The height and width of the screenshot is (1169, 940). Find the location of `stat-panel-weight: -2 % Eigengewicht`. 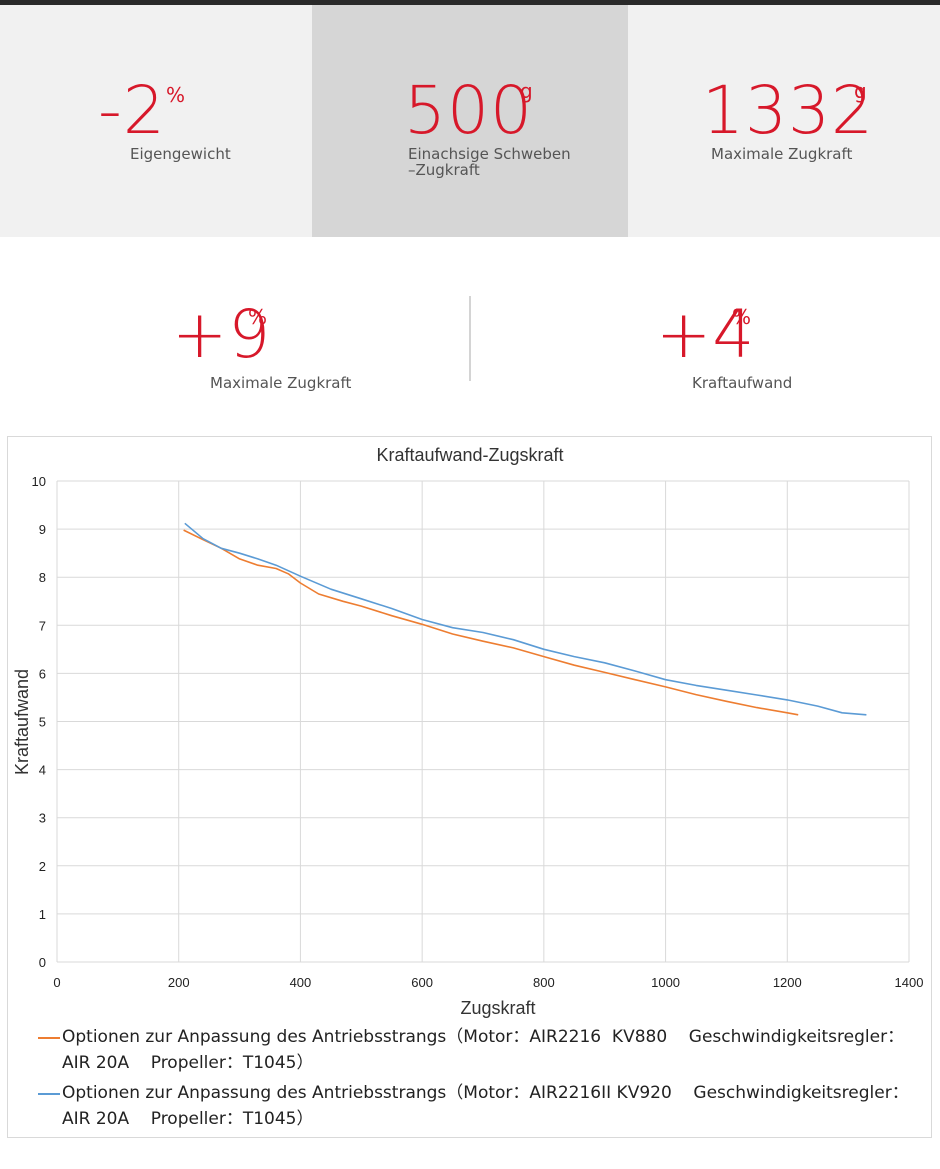

stat-panel-weight: -2 % Eigengewicht is located at coordinates (156, 121).